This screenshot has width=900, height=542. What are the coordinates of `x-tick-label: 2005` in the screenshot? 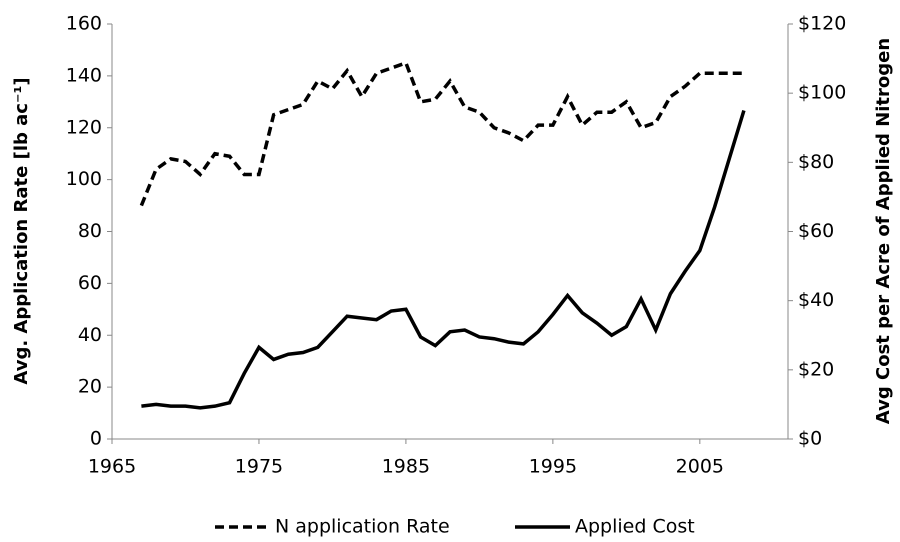 It's located at (700, 467).